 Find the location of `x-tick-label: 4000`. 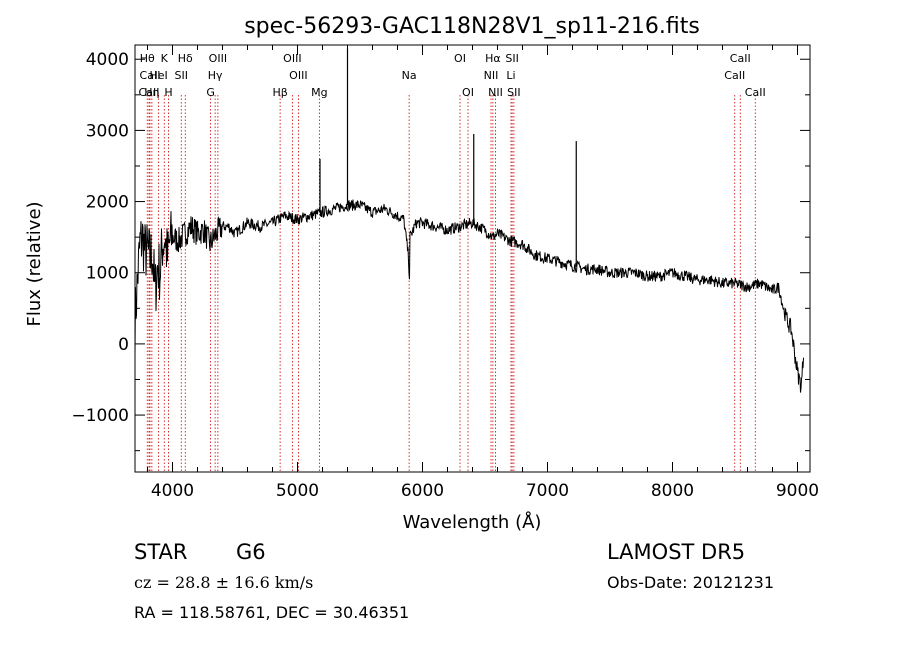

x-tick-label: 4000 is located at coordinates (172, 491).